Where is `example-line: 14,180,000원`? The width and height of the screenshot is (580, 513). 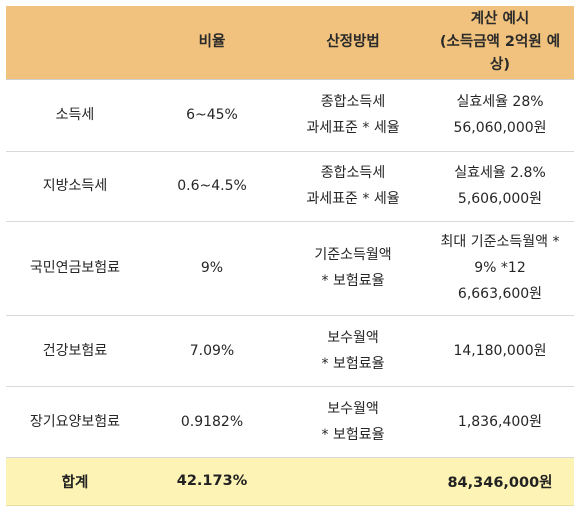 example-line: 14,180,000원 is located at coordinates (500, 350).